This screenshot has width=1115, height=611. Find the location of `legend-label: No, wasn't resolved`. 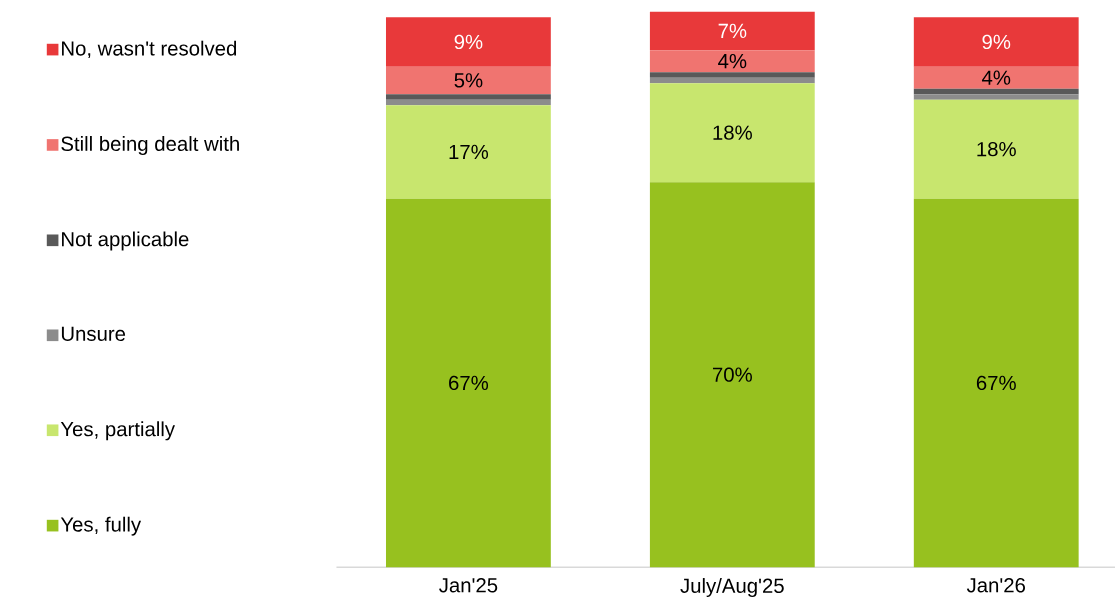

legend-label: No, wasn't resolved is located at coordinates (149, 49).